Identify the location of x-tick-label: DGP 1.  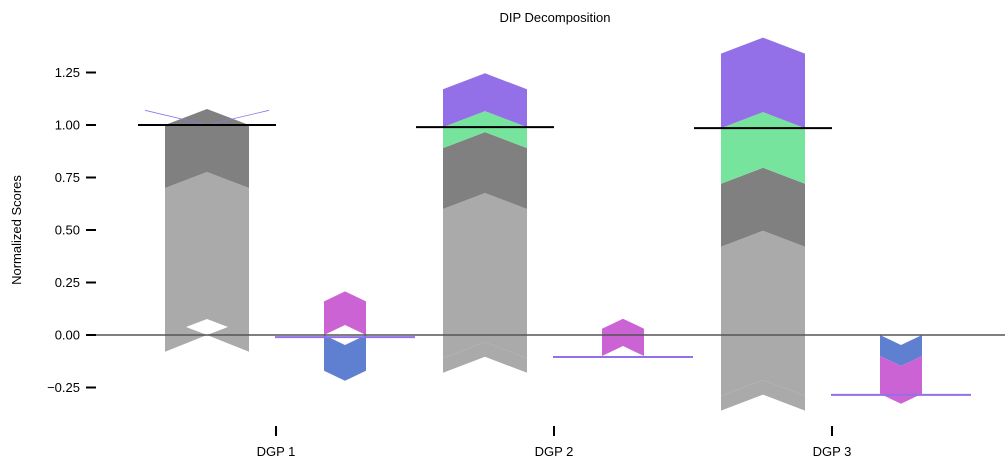
(276, 451).